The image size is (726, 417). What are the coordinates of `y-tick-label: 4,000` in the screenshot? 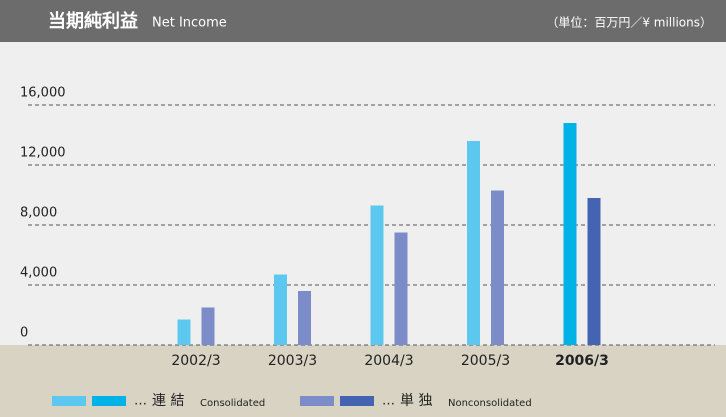 It's located at (38, 273).